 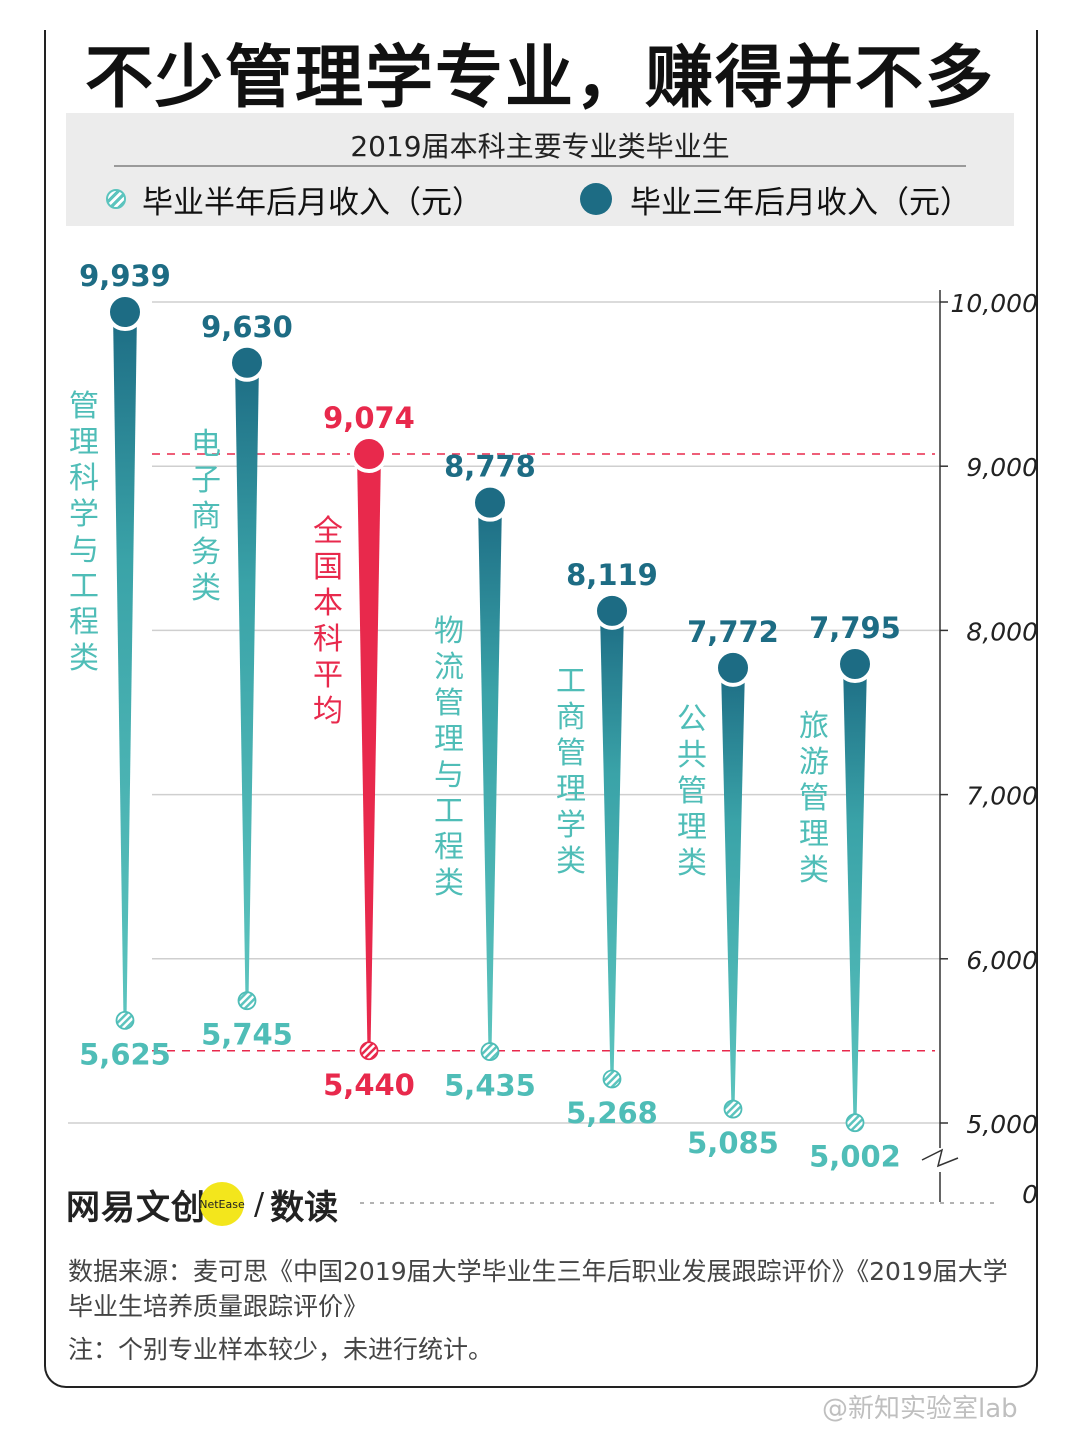 What do you see at coordinates (571, 771) in the screenshot?
I see `category-label: 工商管理学类` at bounding box center [571, 771].